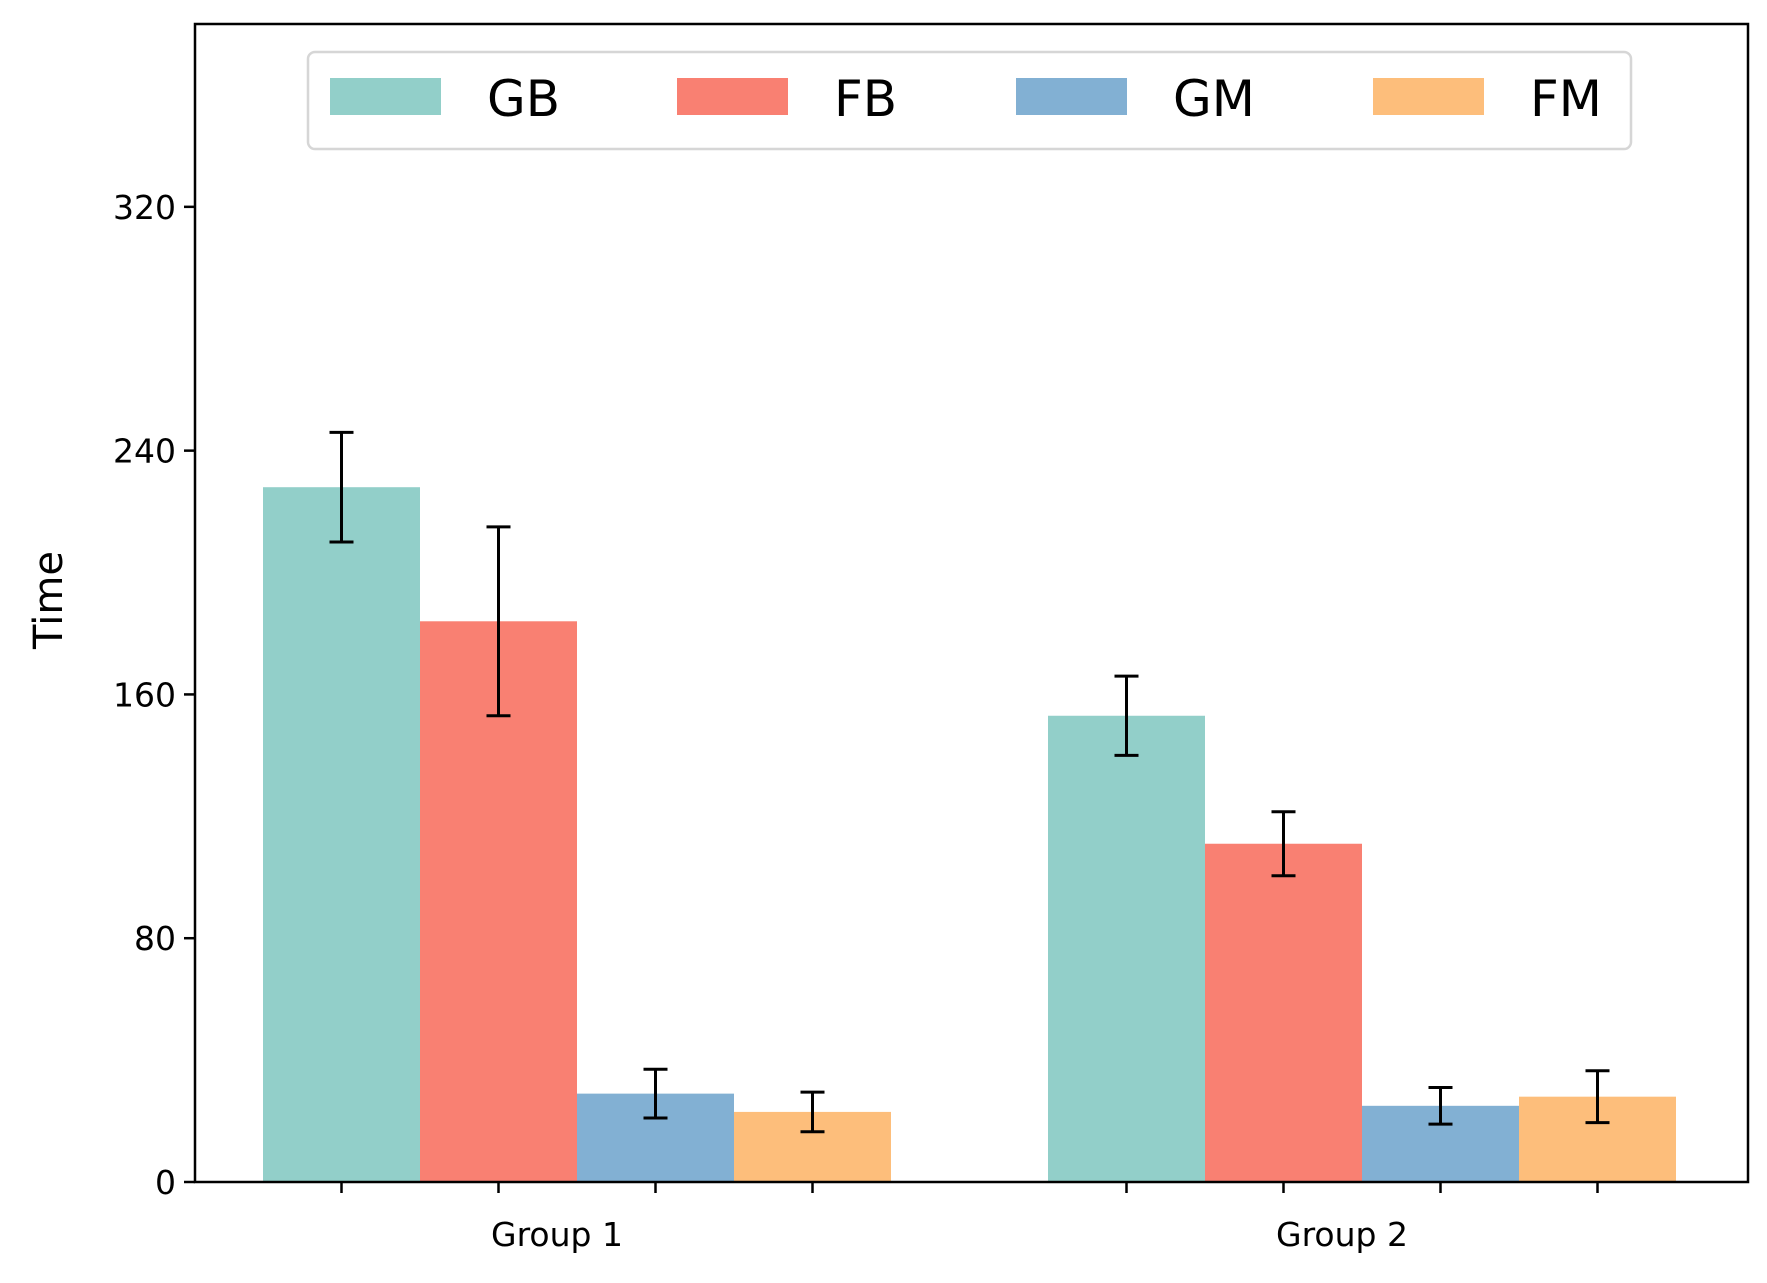  I want to click on legend-box, so click(969, 100).